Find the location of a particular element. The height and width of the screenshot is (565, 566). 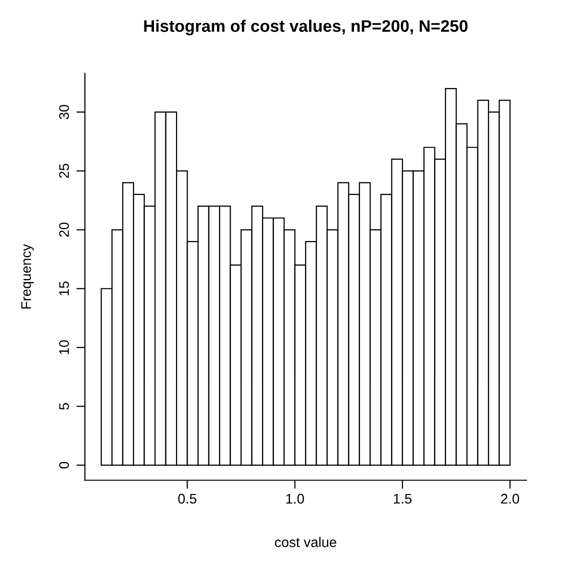

y-tick-label: 0 is located at coordinates (64, 465).